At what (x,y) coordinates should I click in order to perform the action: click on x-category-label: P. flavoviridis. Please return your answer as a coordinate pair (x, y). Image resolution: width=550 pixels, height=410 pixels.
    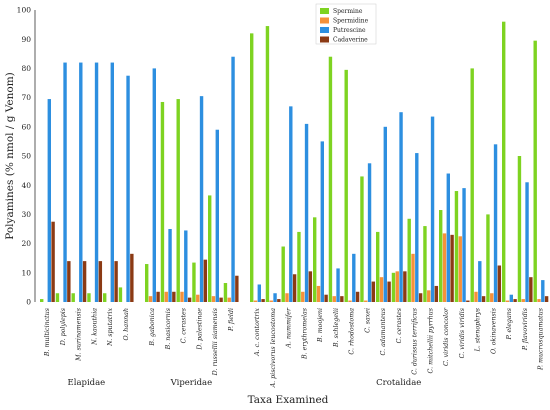
    Looking at the image, I should click on (525, 329).